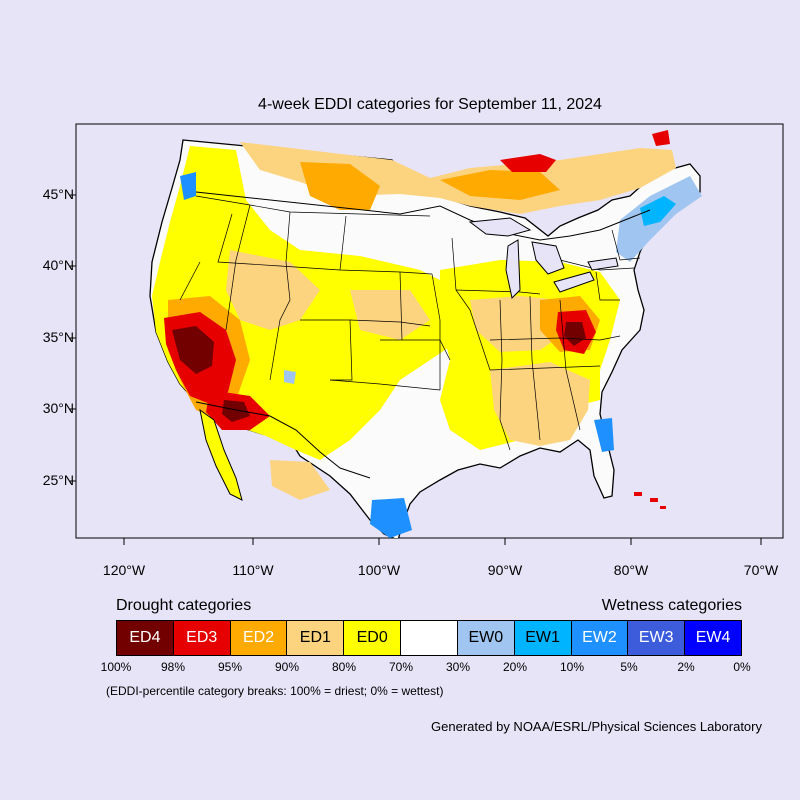 The width and height of the screenshot is (800, 800). What do you see at coordinates (230, 667) in the screenshot?
I see `legend-break: 95%` at bounding box center [230, 667].